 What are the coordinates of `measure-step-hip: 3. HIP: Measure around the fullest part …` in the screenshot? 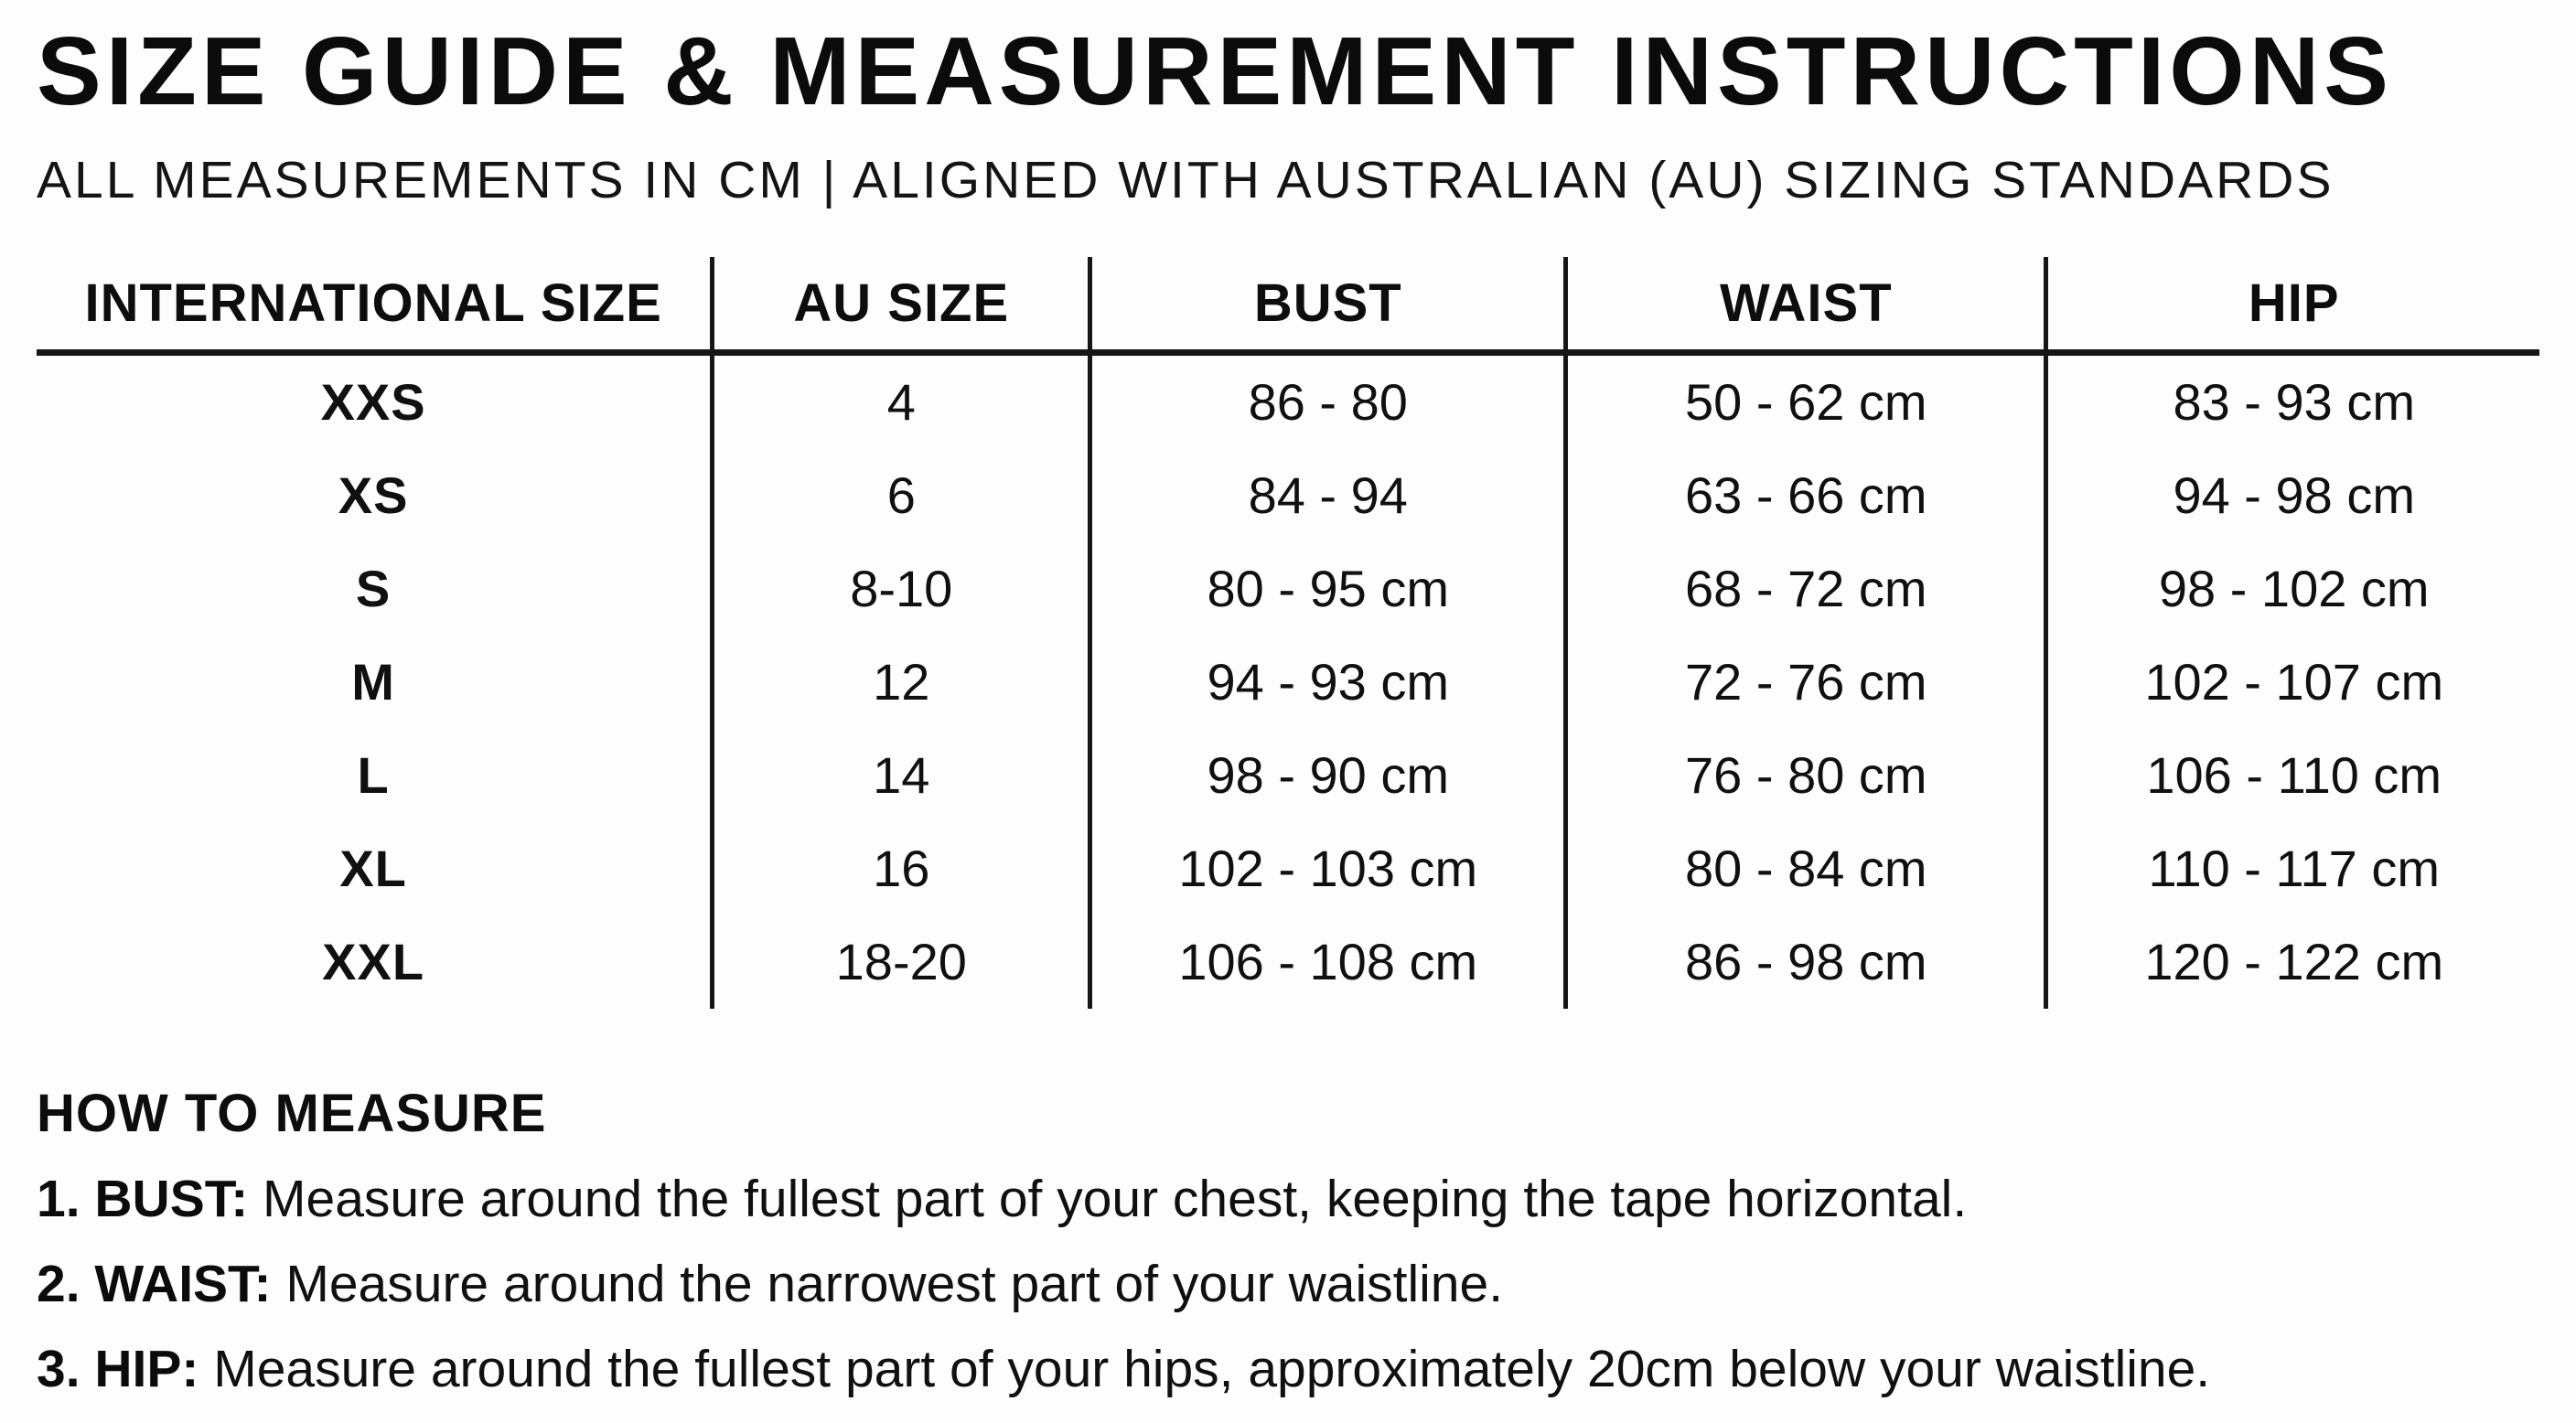 It's located at (1288, 1369).